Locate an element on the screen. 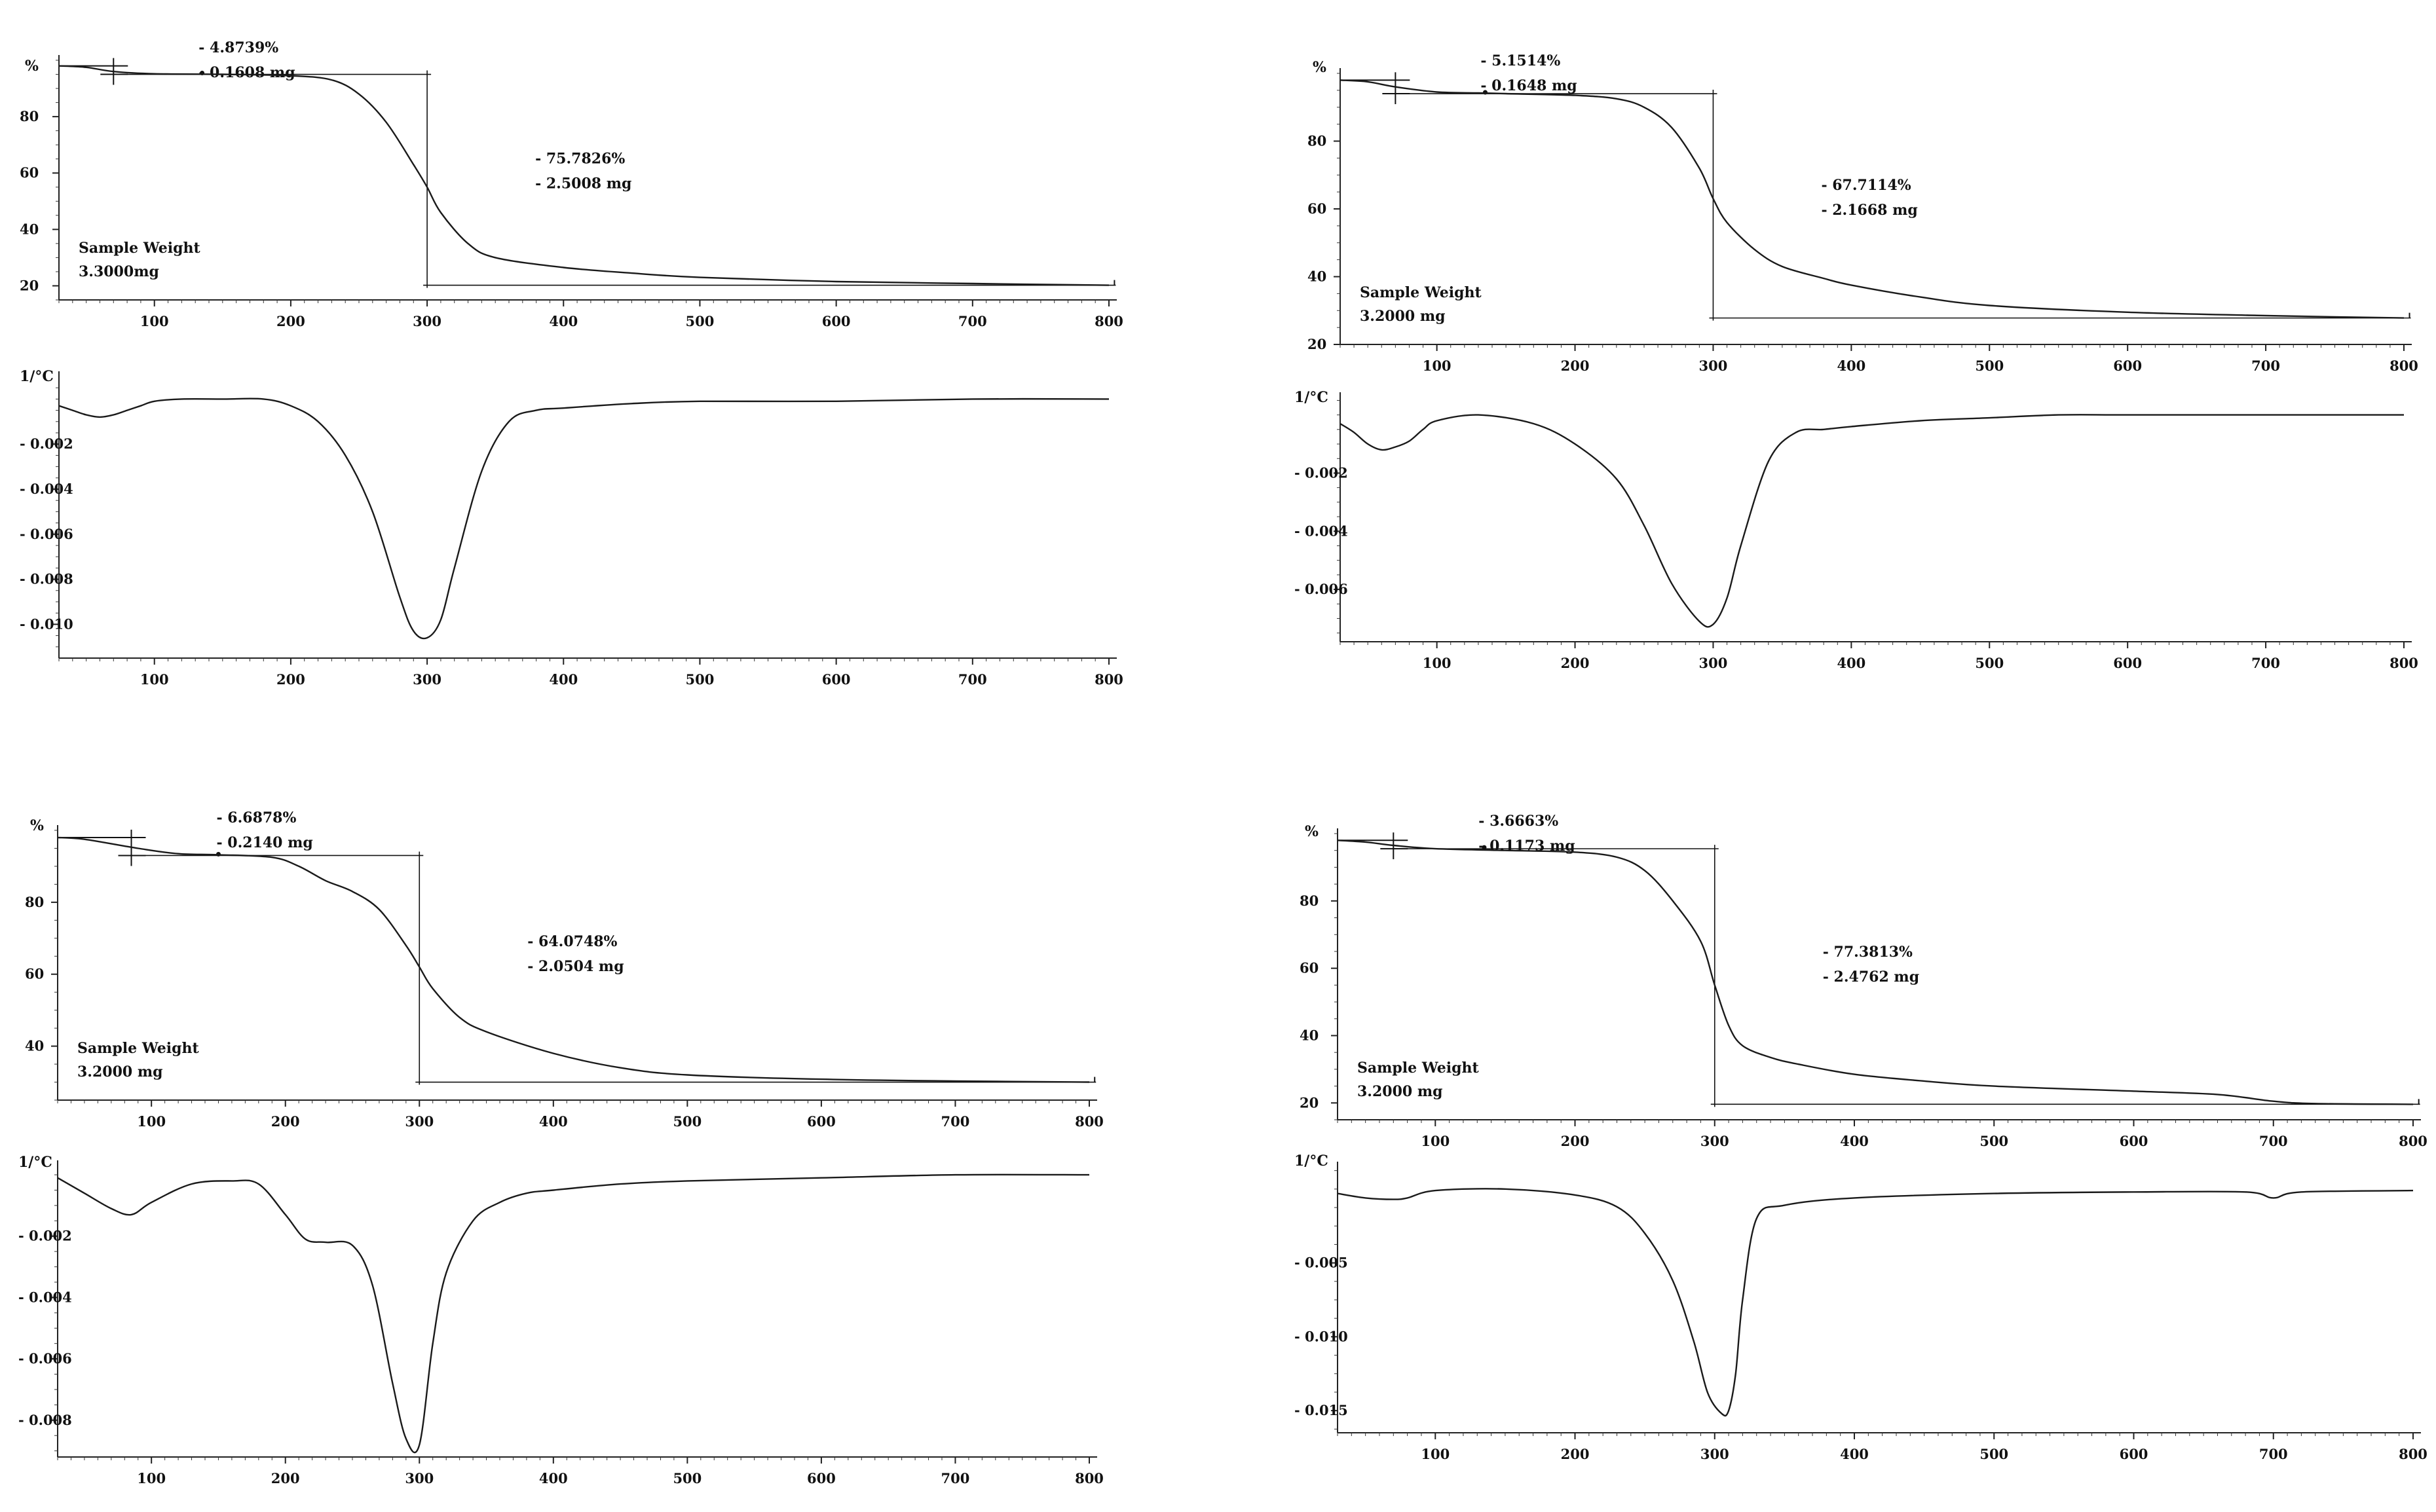 This screenshot has height=1512, width=2436. sample-weight-value: 3.3000mg is located at coordinates (119, 271).